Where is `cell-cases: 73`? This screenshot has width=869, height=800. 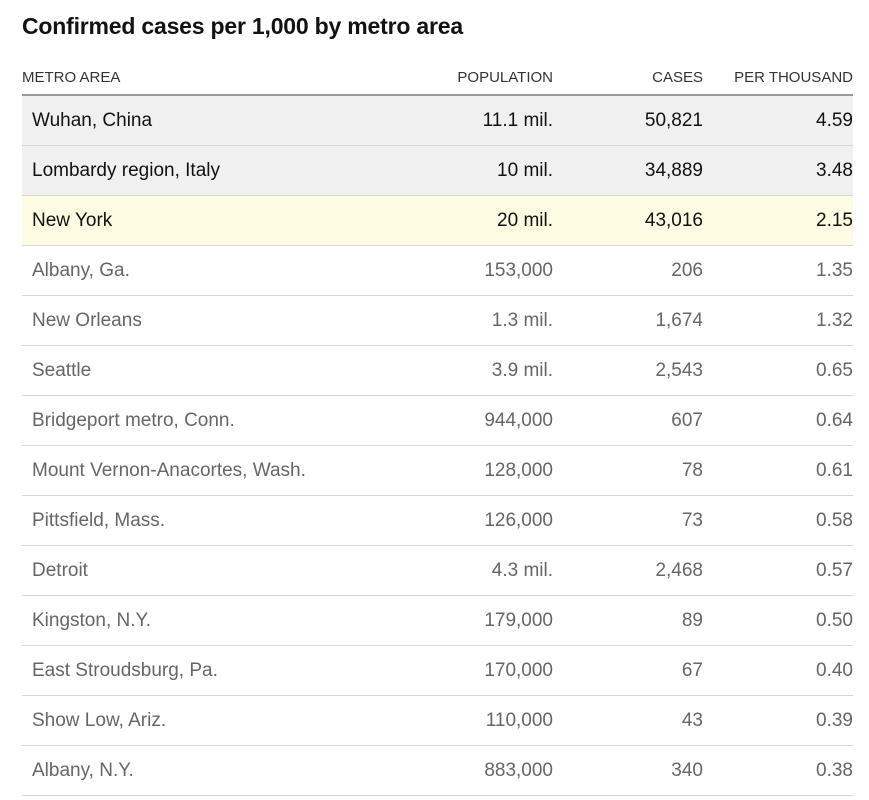
cell-cases: 73 is located at coordinates (692, 520).